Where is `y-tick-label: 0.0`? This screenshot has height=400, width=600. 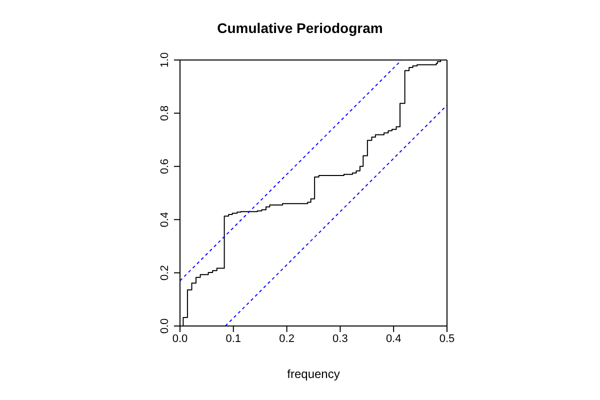
y-tick-label: 0.0 is located at coordinates (165, 326).